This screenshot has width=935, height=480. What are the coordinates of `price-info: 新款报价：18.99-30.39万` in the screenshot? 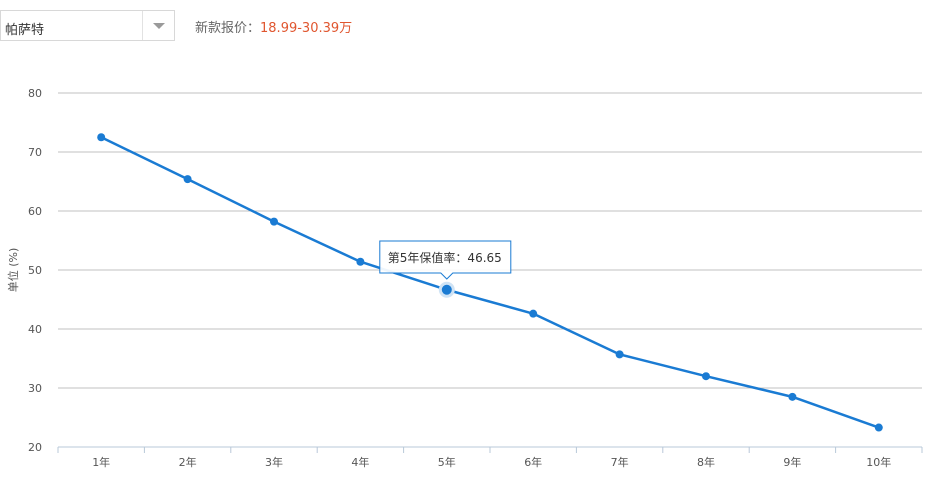 It's located at (273, 26).